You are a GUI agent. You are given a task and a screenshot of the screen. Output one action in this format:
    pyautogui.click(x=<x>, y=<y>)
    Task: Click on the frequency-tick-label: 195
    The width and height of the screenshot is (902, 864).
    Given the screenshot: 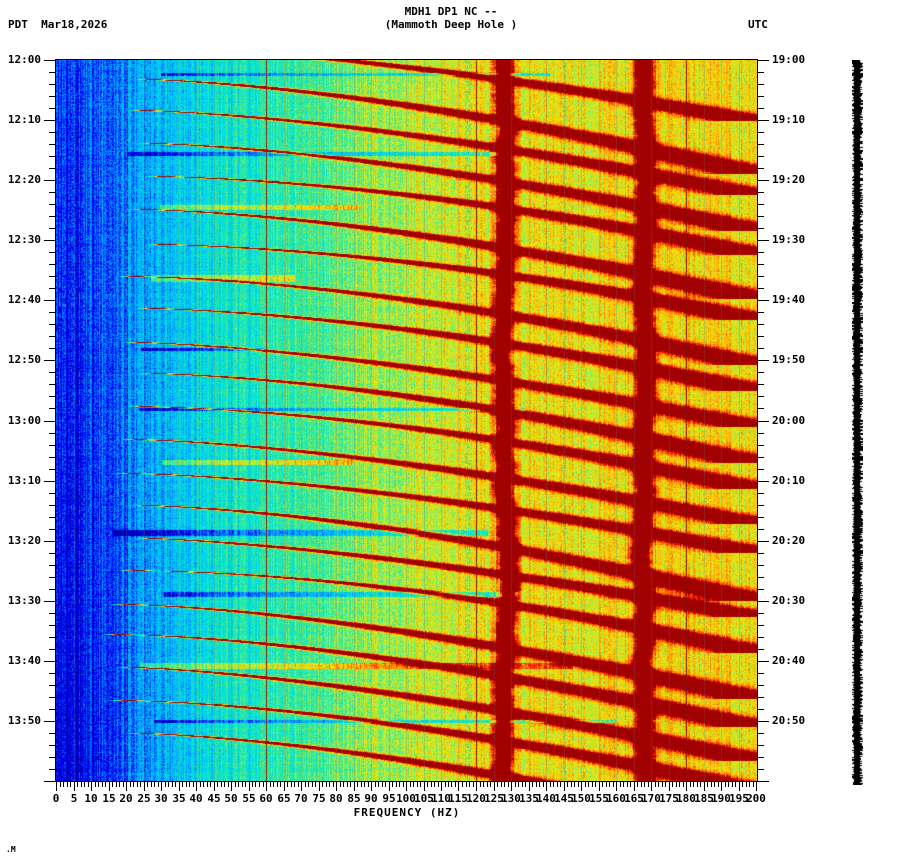 What is the action you would take?
    pyautogui.click(x=739, y=798)
    